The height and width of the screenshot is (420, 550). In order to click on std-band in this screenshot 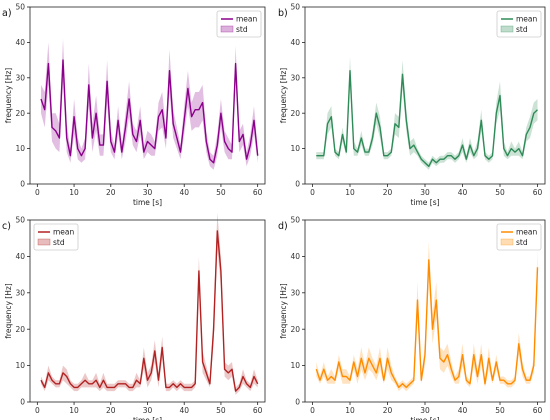, I will do `click(149, 104)`.